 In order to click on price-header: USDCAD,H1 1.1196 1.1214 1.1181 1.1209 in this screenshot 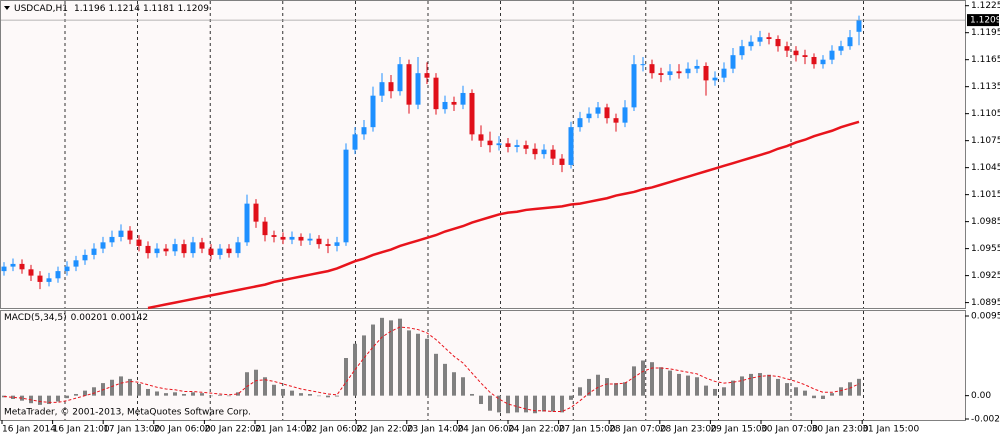, I will do `click(111, 9)`.